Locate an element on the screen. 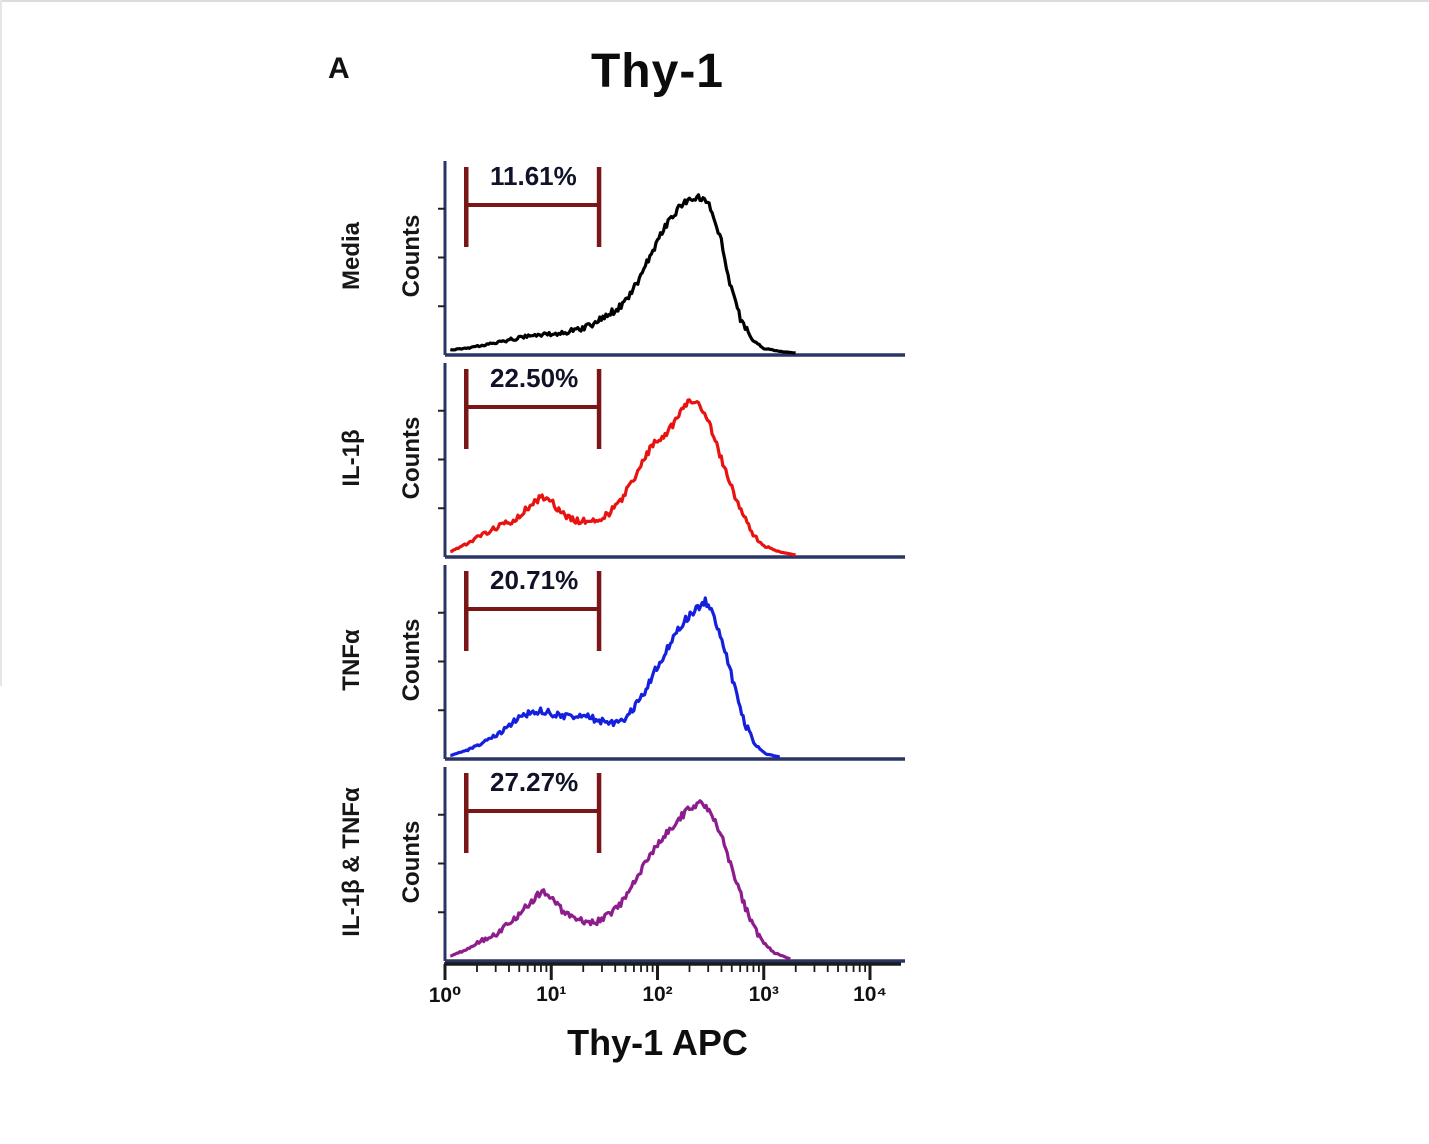  condition-label-il1b-tnfa: IL-1β & TNFα is located at coordinates (351, 862).